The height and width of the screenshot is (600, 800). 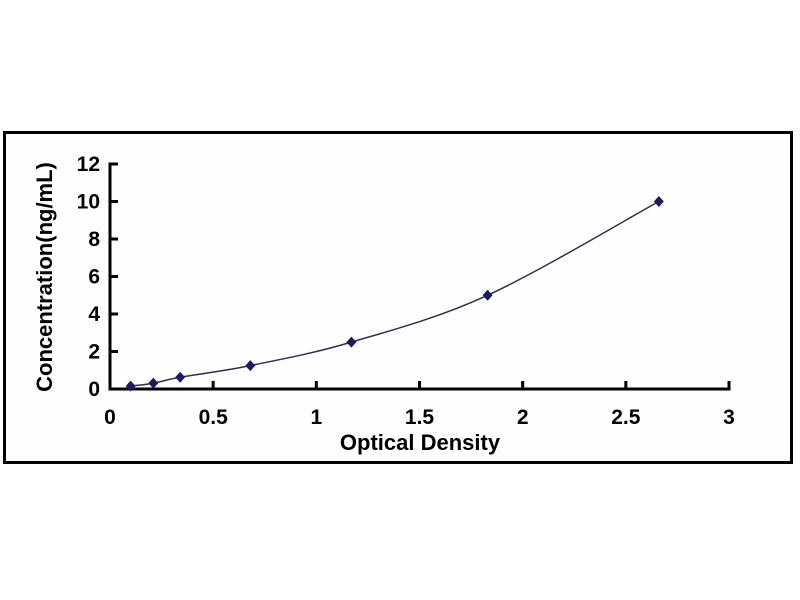 I want to click on x-tick-label: 3, so click(x=729, y=417).